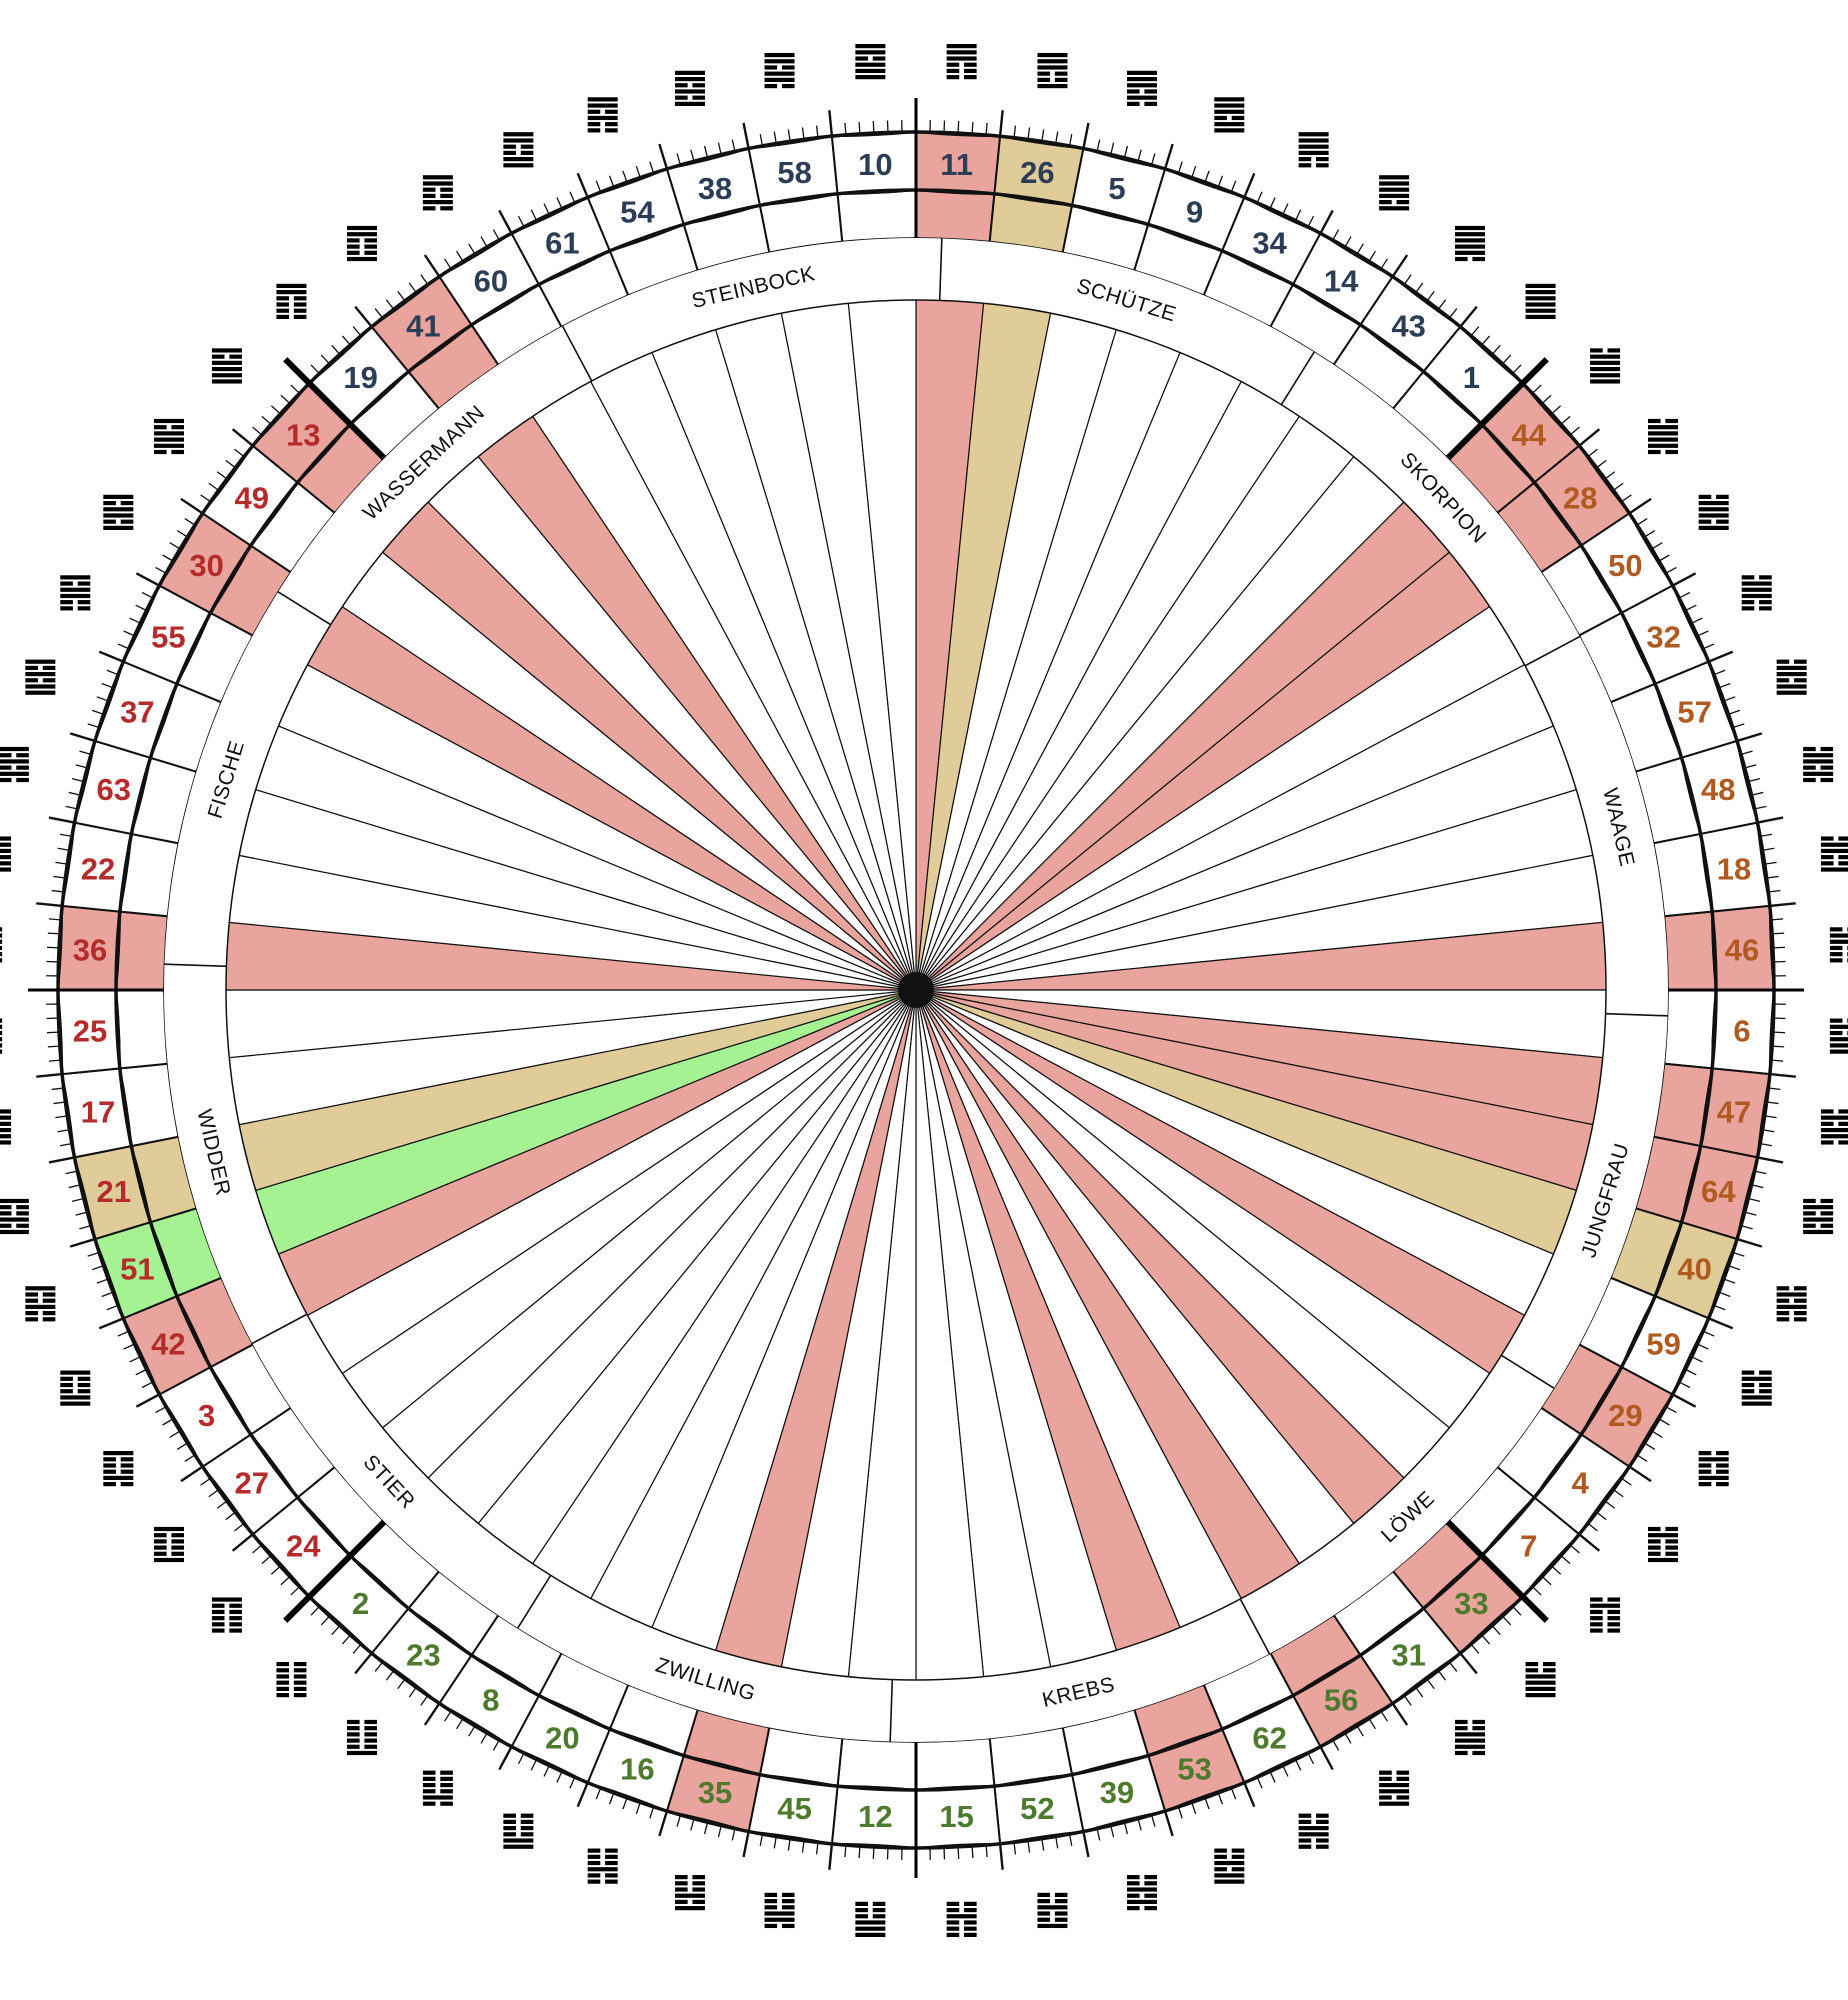 The height and width of the screenshot is (2000, 1848). I want to click on gate-number-58: 58, so click(794, 172).